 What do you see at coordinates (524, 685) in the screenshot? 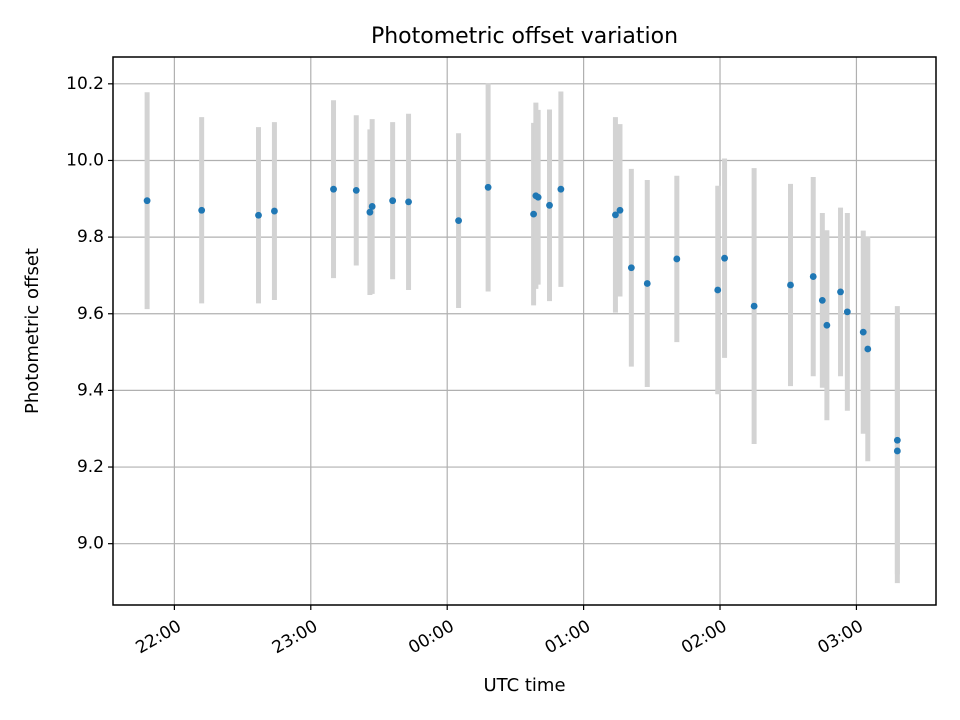
I see `x-axis-label: UTC time` at bounding box center [524, 685].